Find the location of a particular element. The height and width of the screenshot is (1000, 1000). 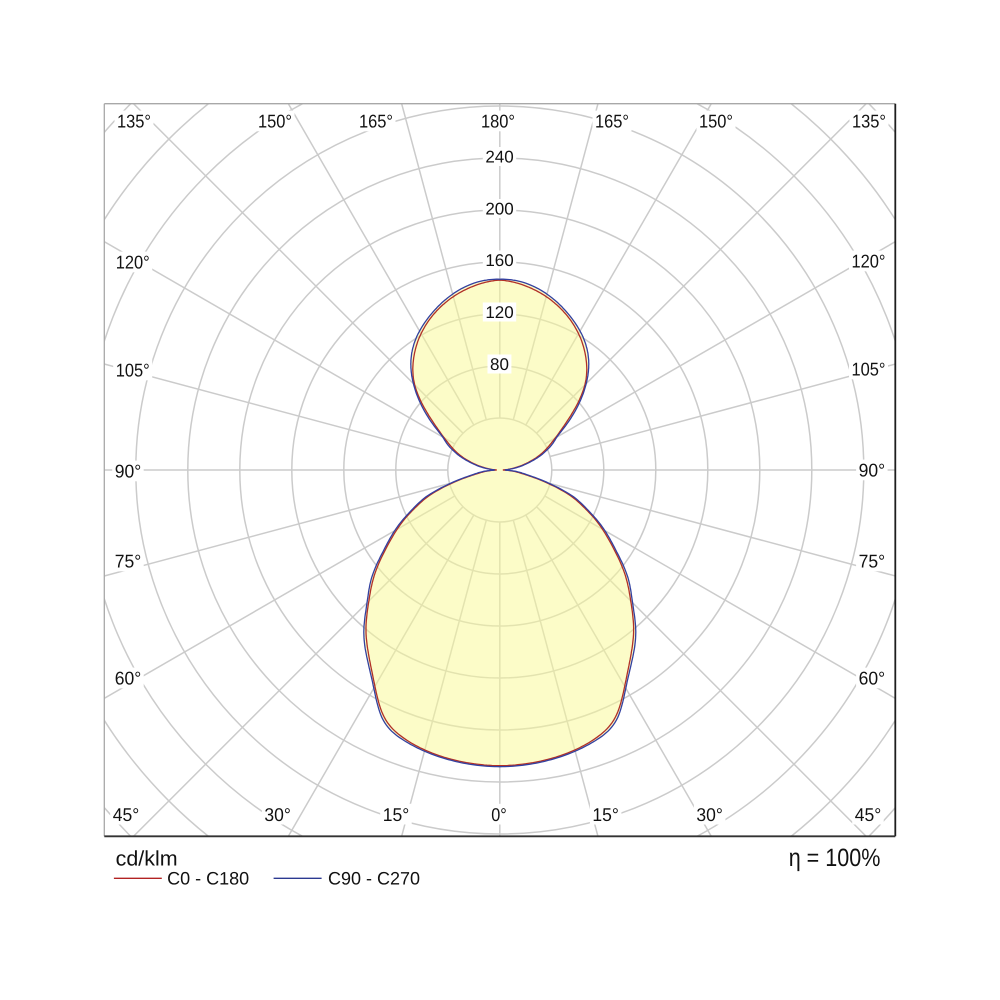

svg-text: C90 - C270 is located at coordinates (374, 878).